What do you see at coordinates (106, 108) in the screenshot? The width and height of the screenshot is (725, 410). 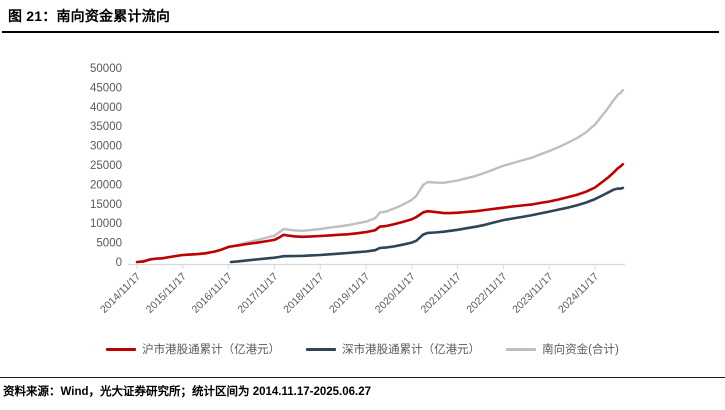 I see `y-tick-label: 40000` at bounding box center [106, 108].